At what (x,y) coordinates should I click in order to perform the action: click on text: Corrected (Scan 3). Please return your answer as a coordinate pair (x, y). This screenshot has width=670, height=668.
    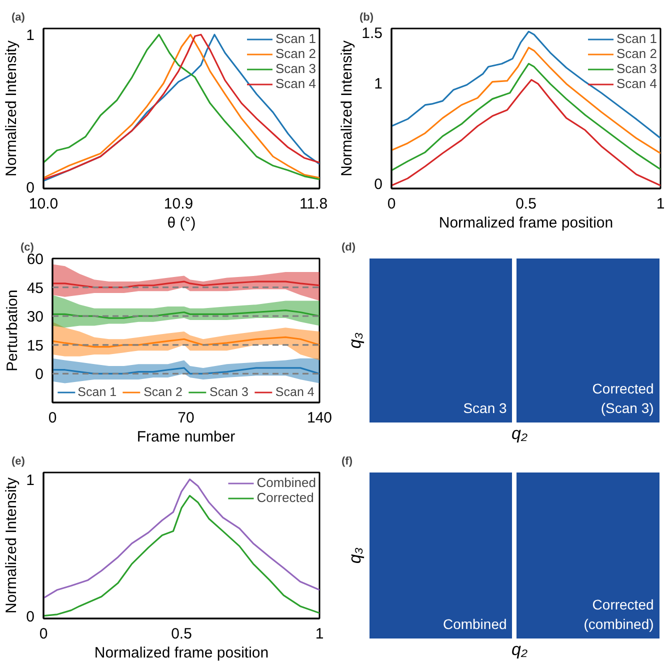
    Looking at the image, I should click on (623, 398).